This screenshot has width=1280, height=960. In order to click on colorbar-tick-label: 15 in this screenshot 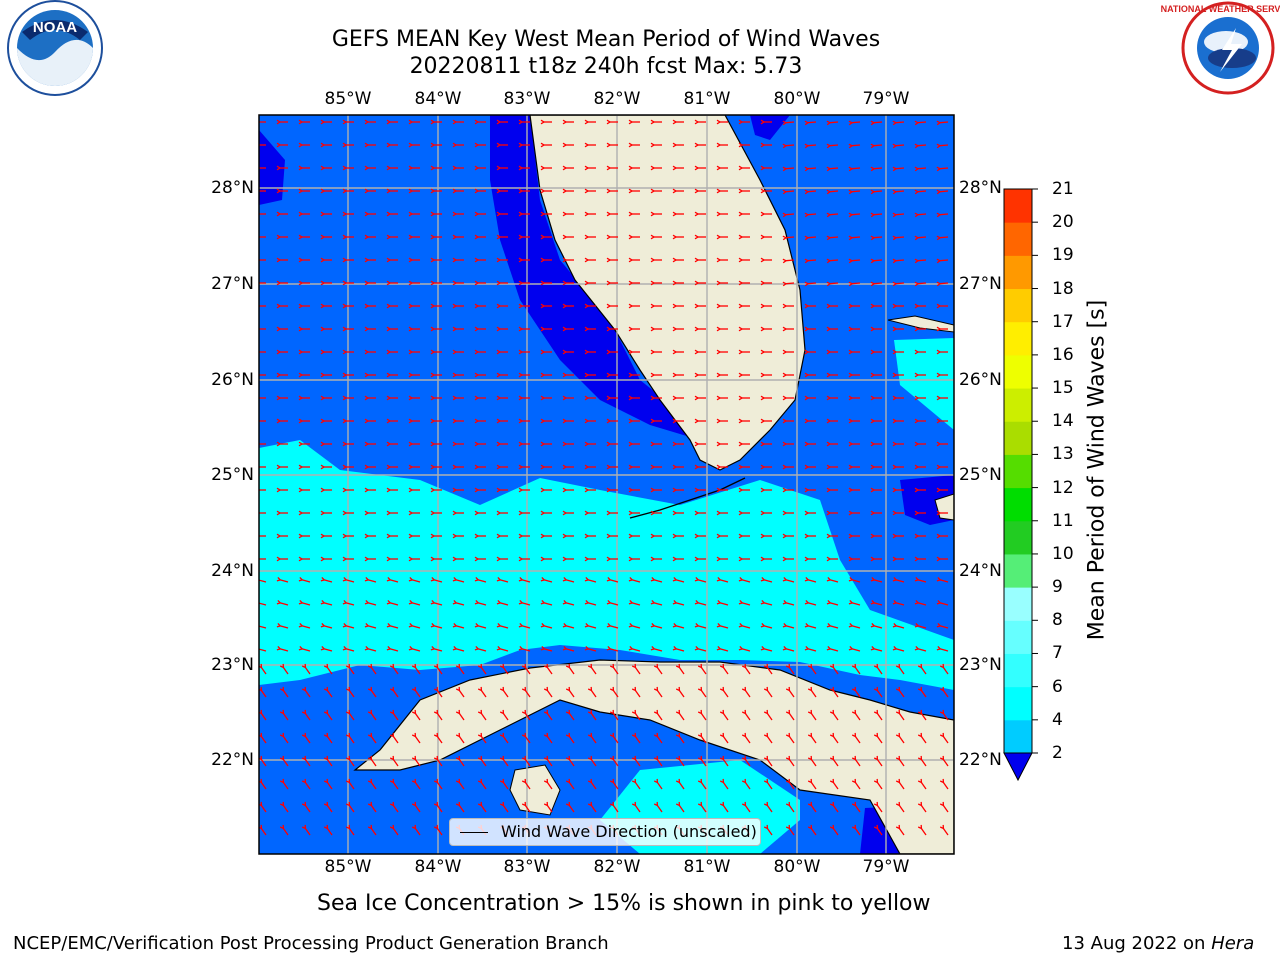, I will do `click(1063, 388)`.